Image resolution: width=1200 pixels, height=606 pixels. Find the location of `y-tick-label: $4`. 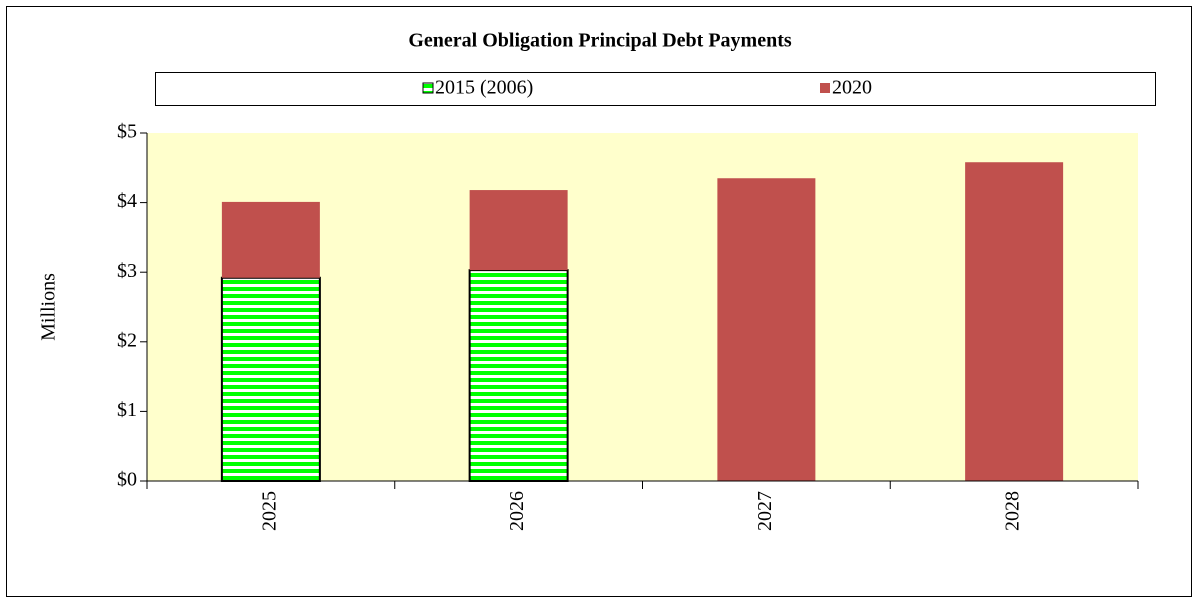

y-tick-label: $4 is located at coordinates (127, 201).